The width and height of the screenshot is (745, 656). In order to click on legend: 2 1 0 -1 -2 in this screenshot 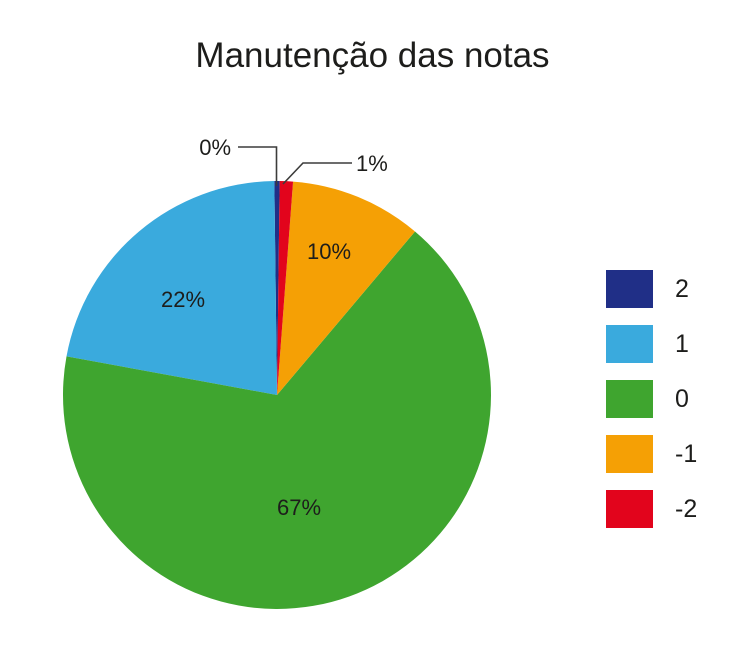, I will do `click(651, 407)`.